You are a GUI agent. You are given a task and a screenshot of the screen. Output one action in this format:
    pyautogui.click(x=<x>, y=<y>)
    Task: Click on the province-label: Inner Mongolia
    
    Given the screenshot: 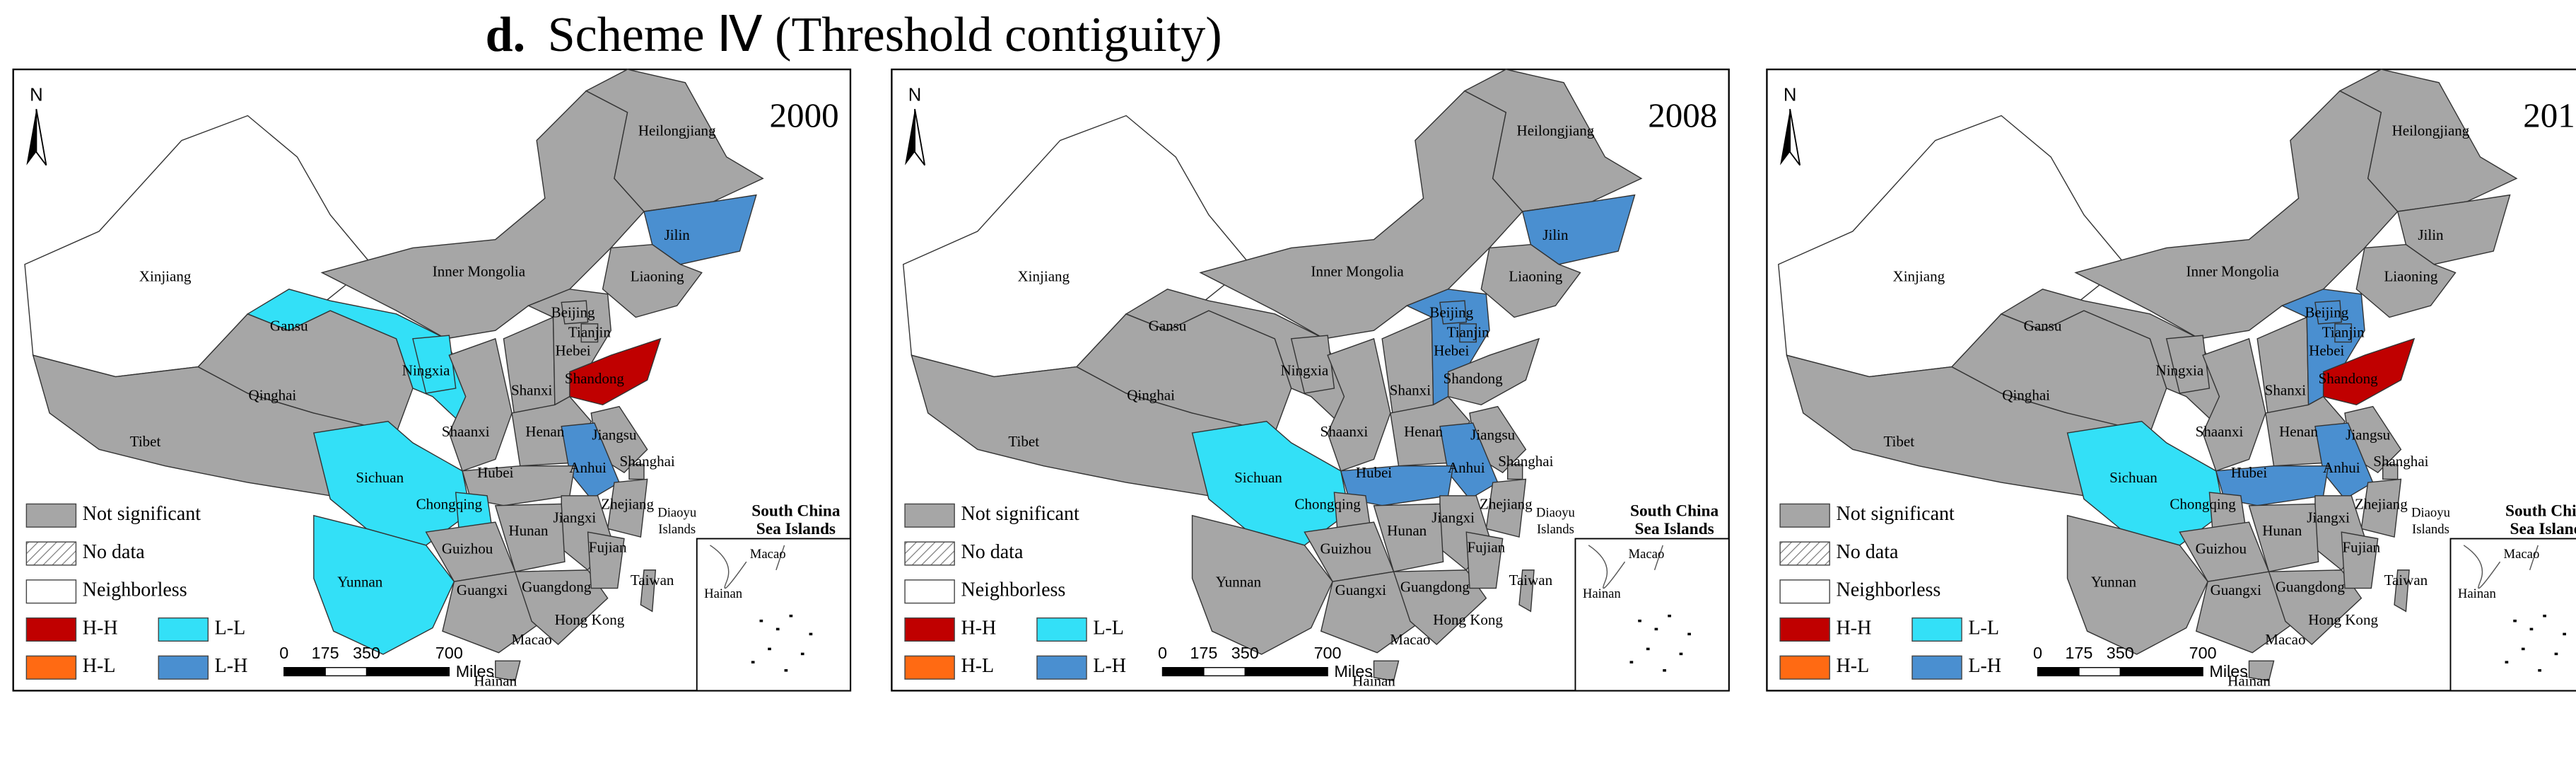 What is the action you would take?
    pyautogui.click(x=1357, y=270)
    